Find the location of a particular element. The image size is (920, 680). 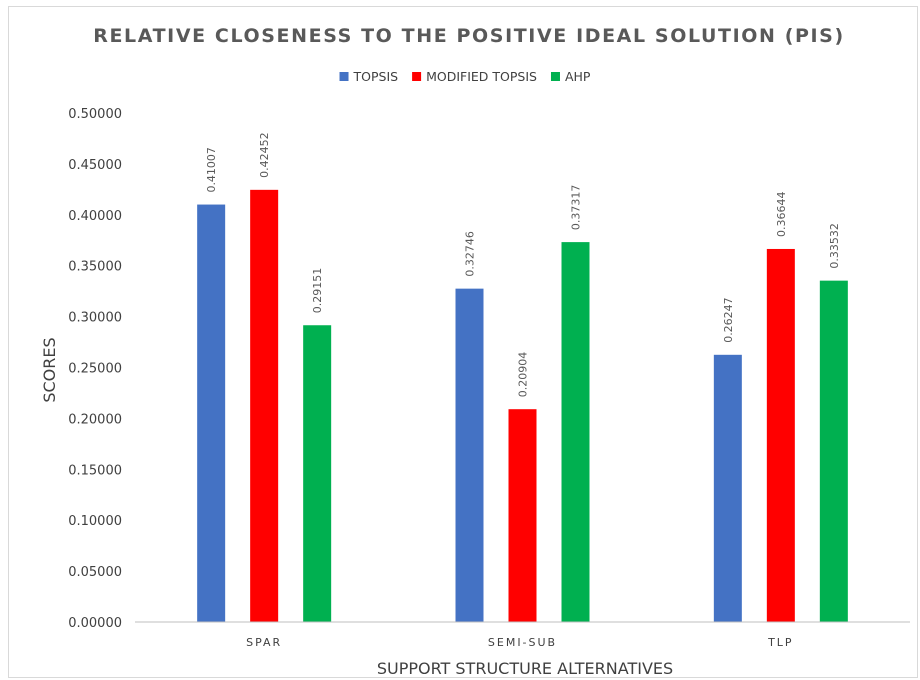

legend-item: TOPSIS is located at coordinates (369, 76).